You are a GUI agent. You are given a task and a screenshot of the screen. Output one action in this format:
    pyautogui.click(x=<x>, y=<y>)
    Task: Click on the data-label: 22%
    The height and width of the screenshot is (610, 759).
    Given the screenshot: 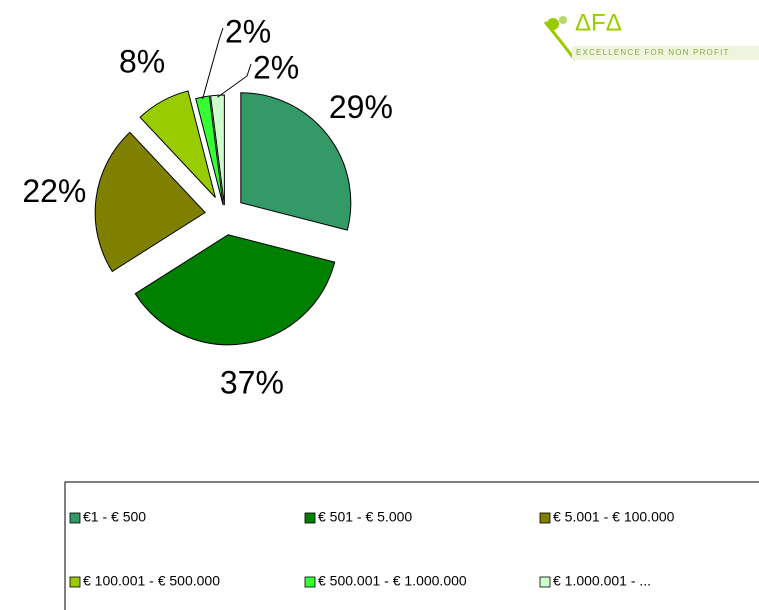 What is the action you would take?
    pyautogui.click(x=54, y=191)
    